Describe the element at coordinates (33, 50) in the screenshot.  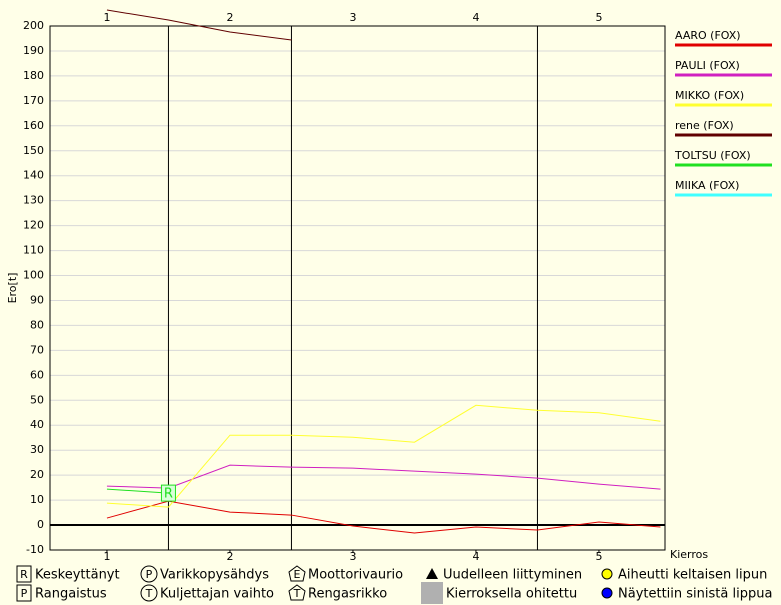
I see `y-tick-label: 190` at that location.